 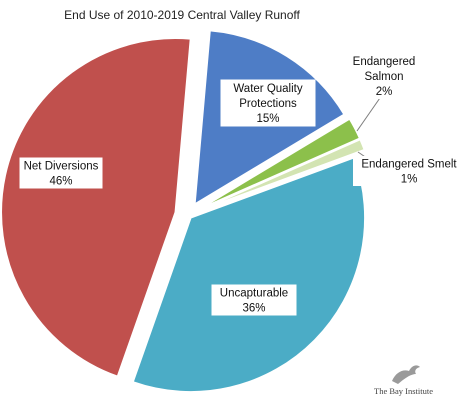 I want to click on leader-lines, so click(x=369, y=129).